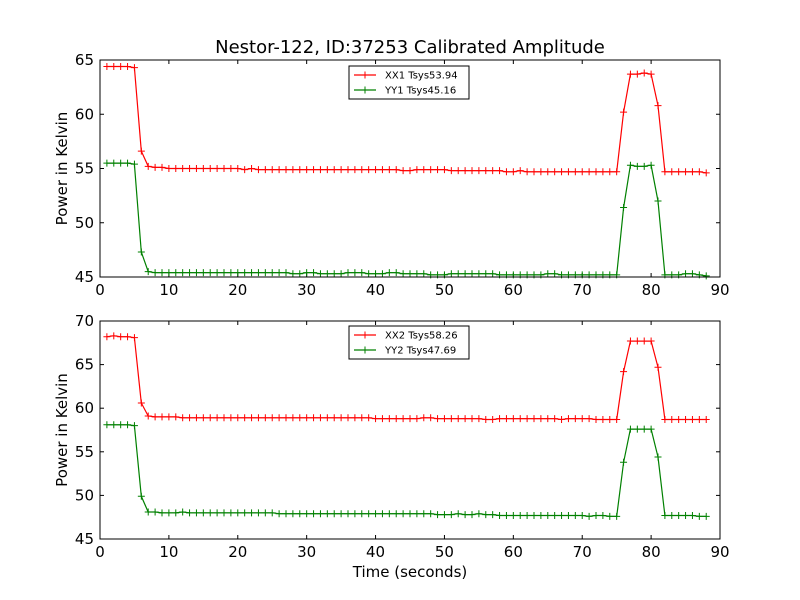  I want to click on y-tick-label: 70, so click(84, 321).